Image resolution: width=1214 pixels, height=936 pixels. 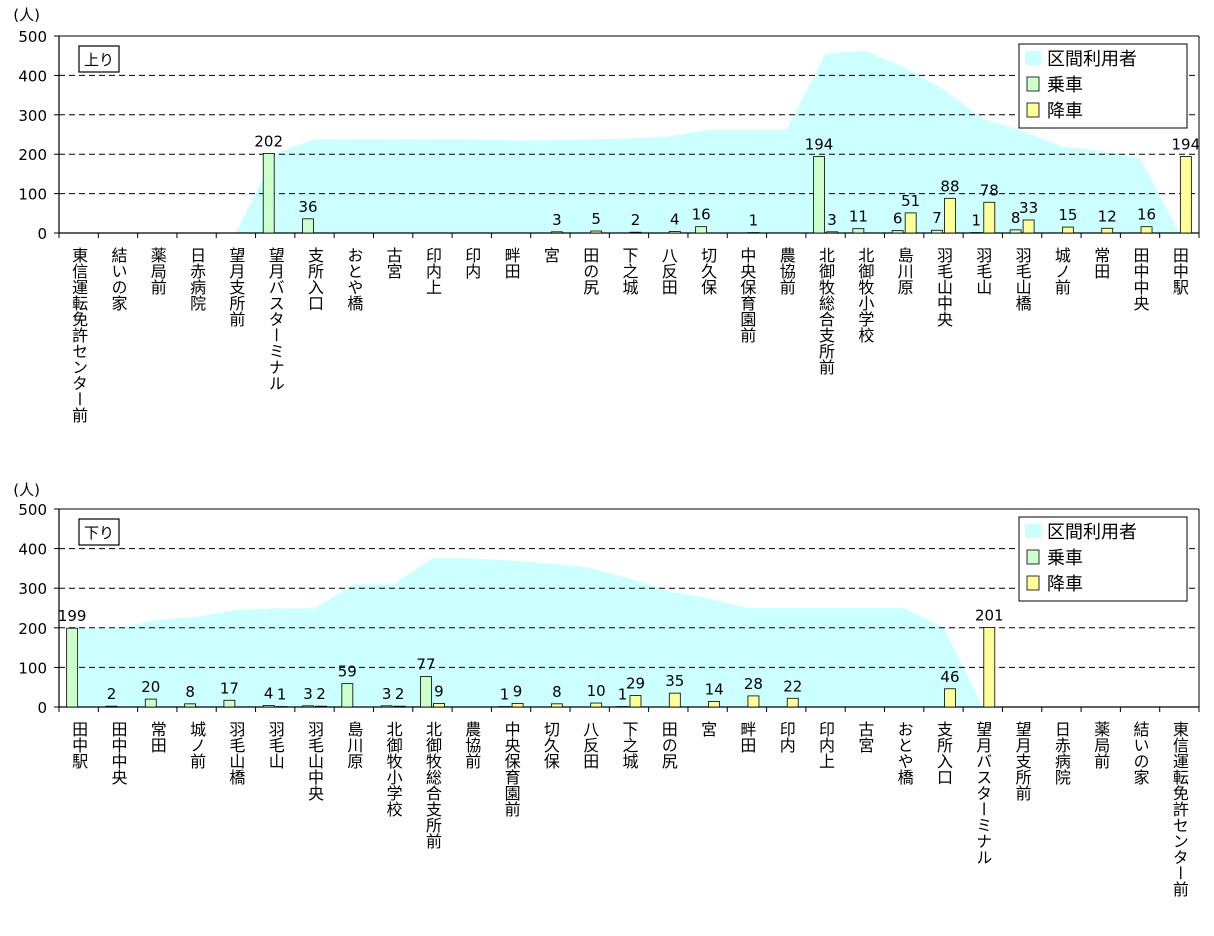 I want to click on data-label: 9, so click(x=439, y=691).